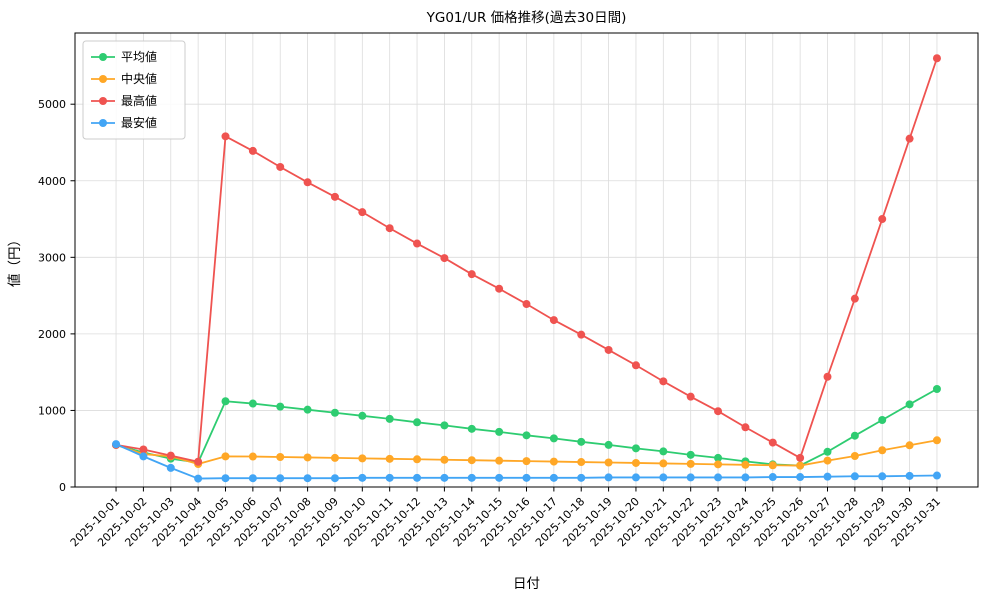 The image size is (1000, 600). I want to click on legend-label-min: 最安値, so click(139, 122).